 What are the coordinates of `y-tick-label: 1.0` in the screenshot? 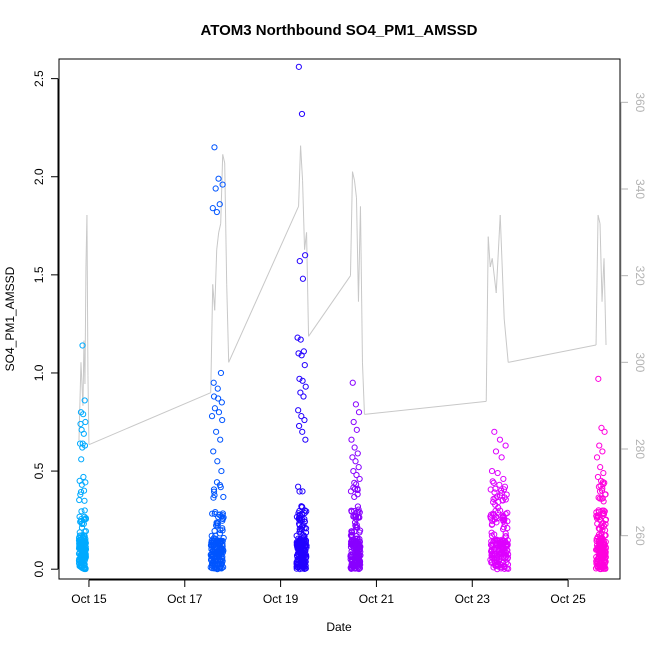 It's located at (39, 372).